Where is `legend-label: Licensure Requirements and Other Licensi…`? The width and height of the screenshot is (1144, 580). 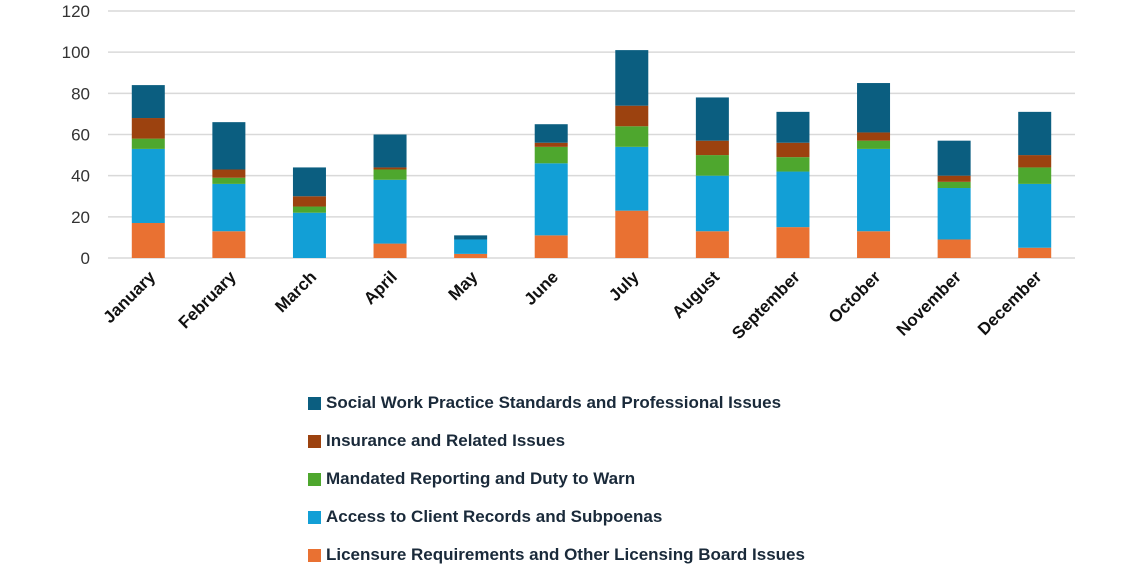 legend-label: Licensure Requirements and Other Licensi… is located at coordinates (565, 554).